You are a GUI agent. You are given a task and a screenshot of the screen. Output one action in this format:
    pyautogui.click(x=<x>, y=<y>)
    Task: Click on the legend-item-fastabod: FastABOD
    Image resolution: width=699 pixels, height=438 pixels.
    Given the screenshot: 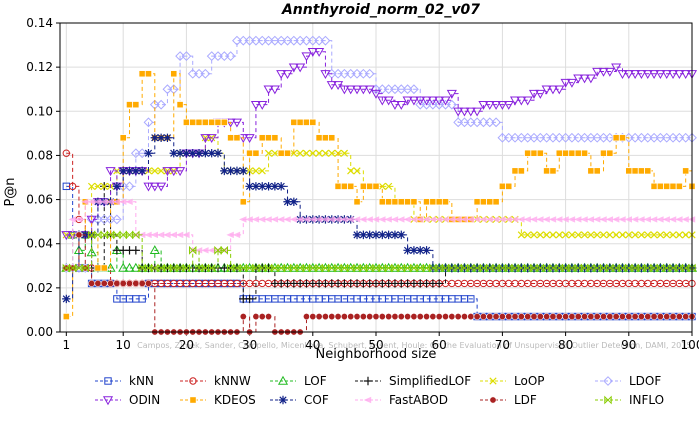 What is the action you would take?
    pyautogui.click(x=401, y=400)
    